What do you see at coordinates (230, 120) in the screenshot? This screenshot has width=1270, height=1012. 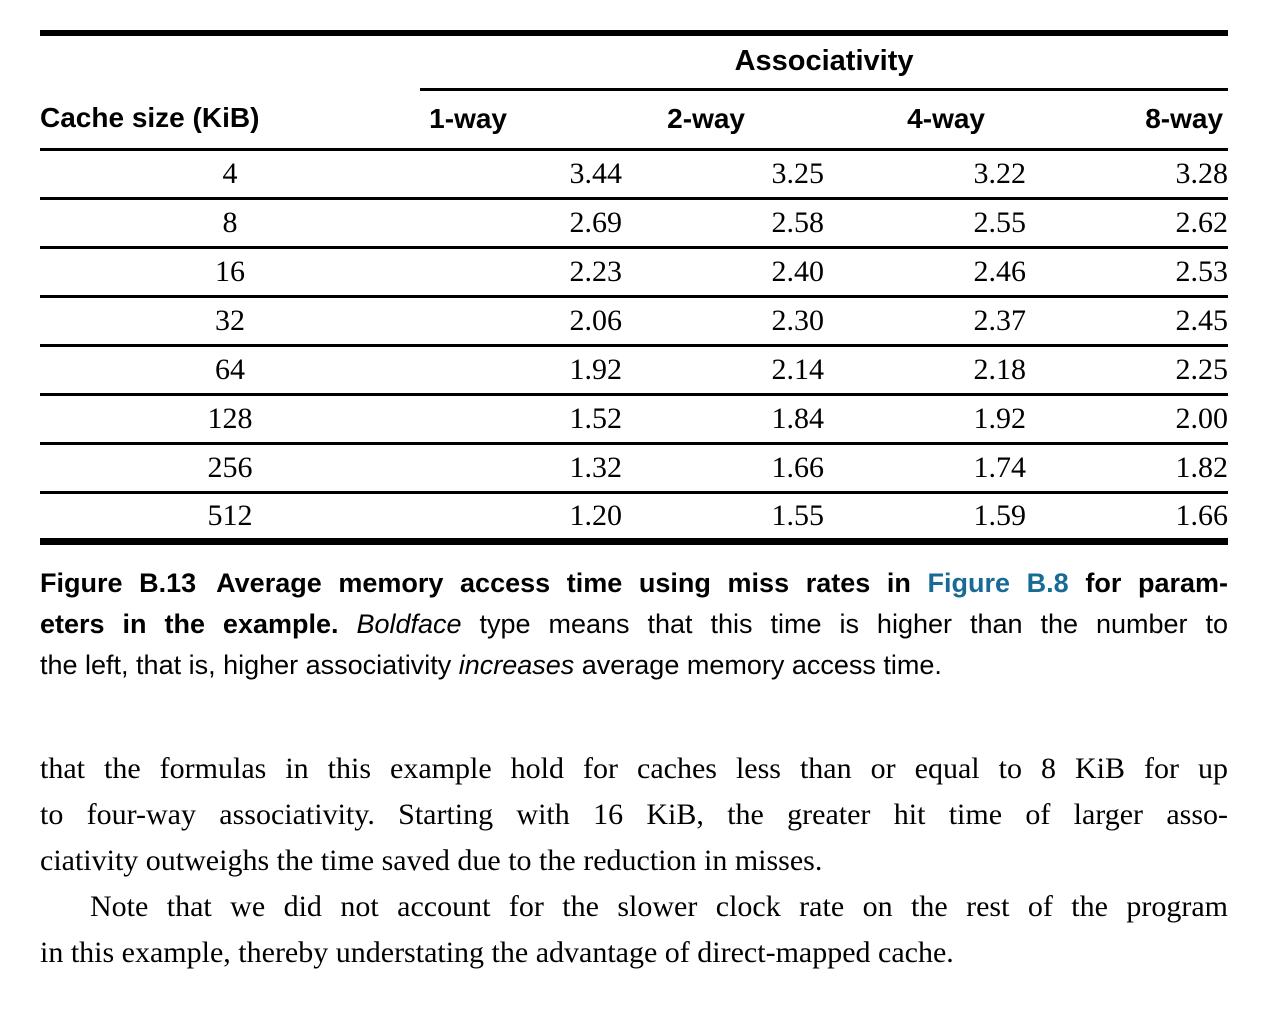 I see `column-header-cache-size: Cache size (KiB)` at bounding box center [230, 120].